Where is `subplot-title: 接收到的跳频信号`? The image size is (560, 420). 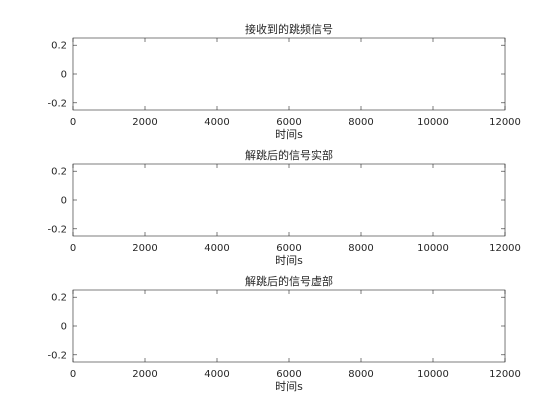
subplot-title: 接收到的跳频信号 is located at coordinates (289, 29).